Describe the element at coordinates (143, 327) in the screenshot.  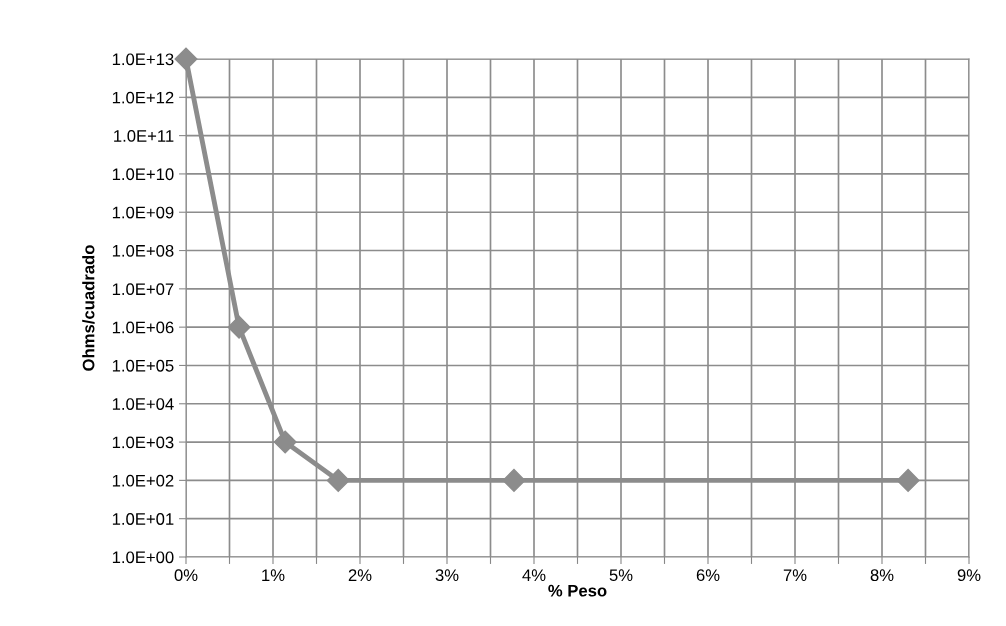
I see `y-tick-label: 1.0E+06` at that location.